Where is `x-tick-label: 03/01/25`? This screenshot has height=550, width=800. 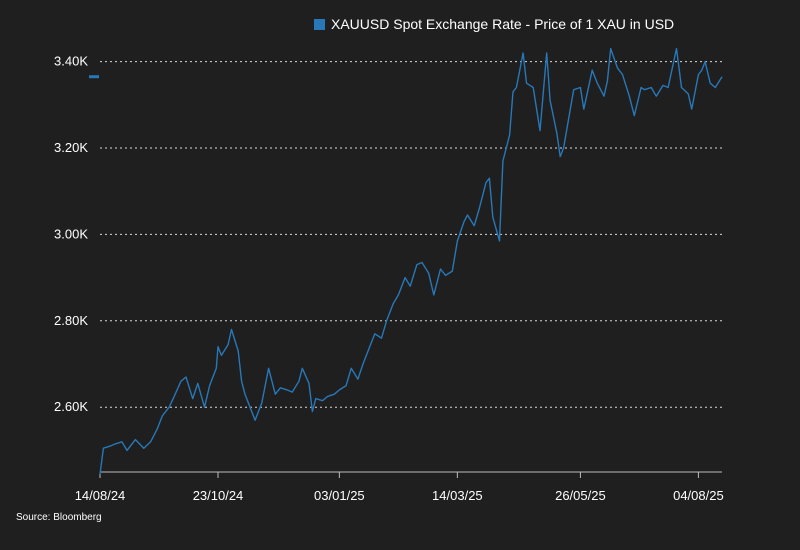 x-tick-label: 03/01/25 is located at coordinates (339, 495).